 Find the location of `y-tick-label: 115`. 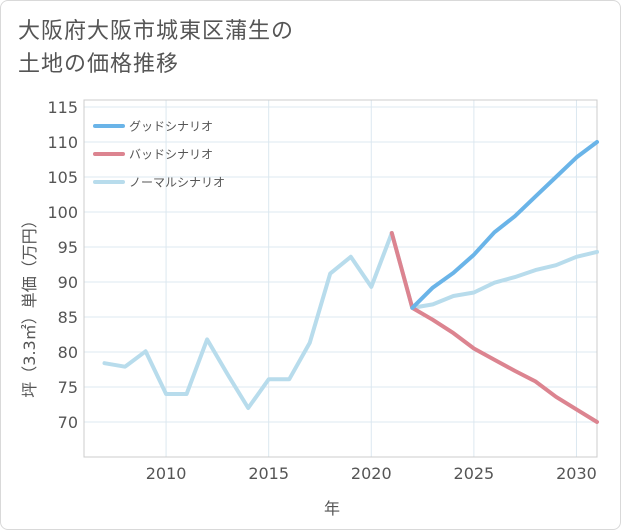

y-tick-label: 115 is located at coordinates (62, 107).